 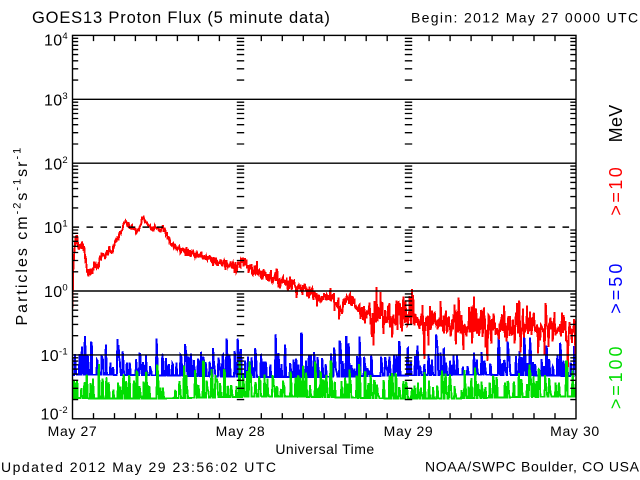 What do you see at coordinates (56, 40) in the screenshot?
I see `svg-text: 10⁴` at bounding box center [56, 40].